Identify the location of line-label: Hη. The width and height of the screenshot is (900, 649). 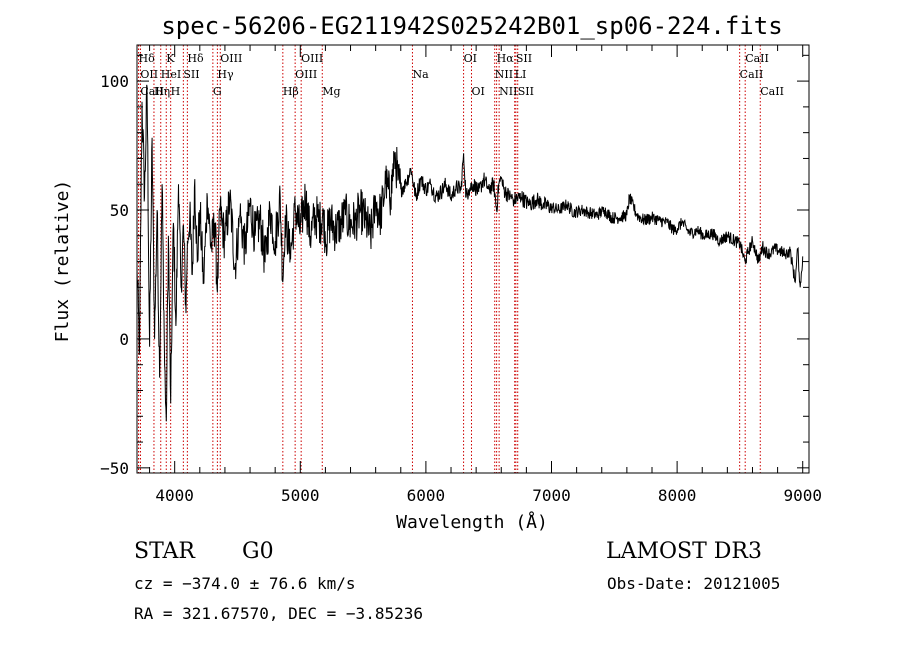
(162, 91).